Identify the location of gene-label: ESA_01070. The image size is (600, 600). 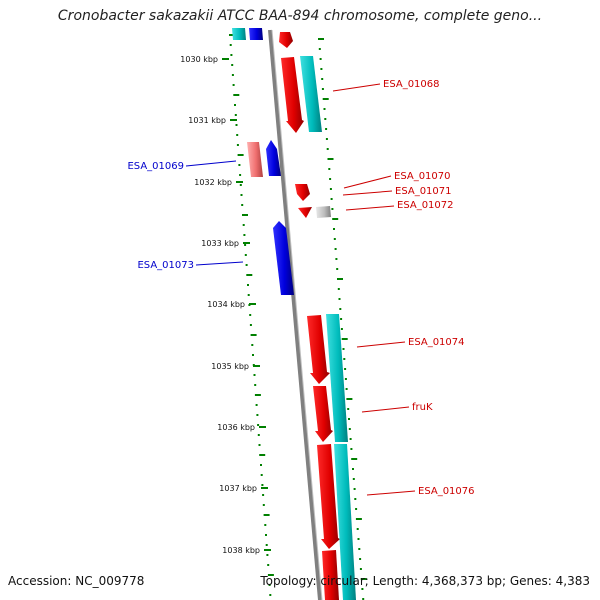
(422, 176).